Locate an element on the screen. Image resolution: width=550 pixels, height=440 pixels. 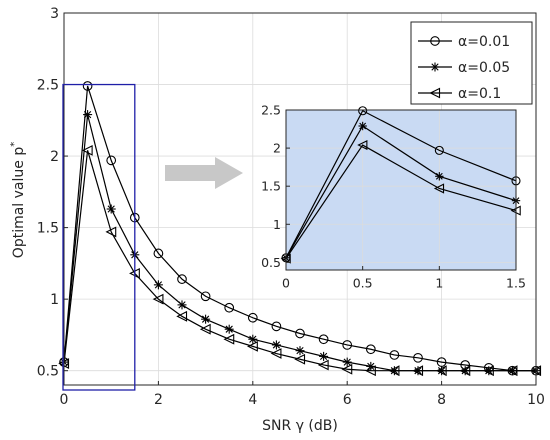
legend: α=0.01 α=0.05 α=0.1 is located at coordinates (471, 63).